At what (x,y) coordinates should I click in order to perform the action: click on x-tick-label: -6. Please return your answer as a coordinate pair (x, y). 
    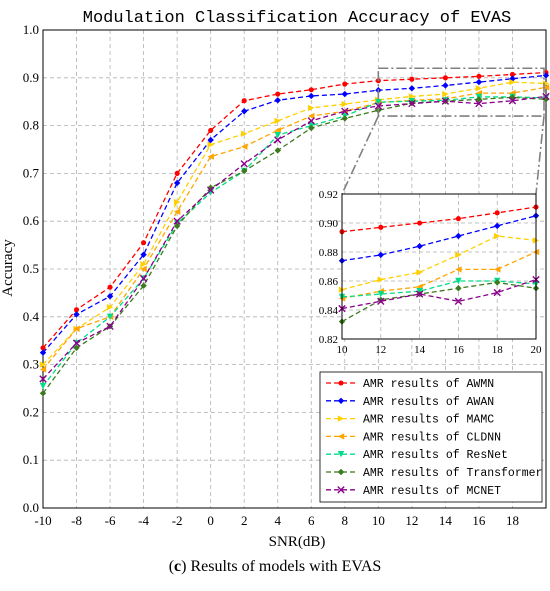
    Looking at the image, I should click on (110, 520).